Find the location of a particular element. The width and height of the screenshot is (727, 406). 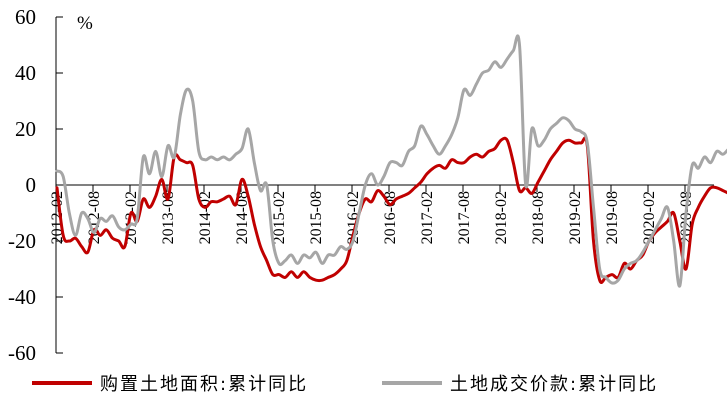

x-tick-label: 2012-08 is located at coordinates (94, 217).